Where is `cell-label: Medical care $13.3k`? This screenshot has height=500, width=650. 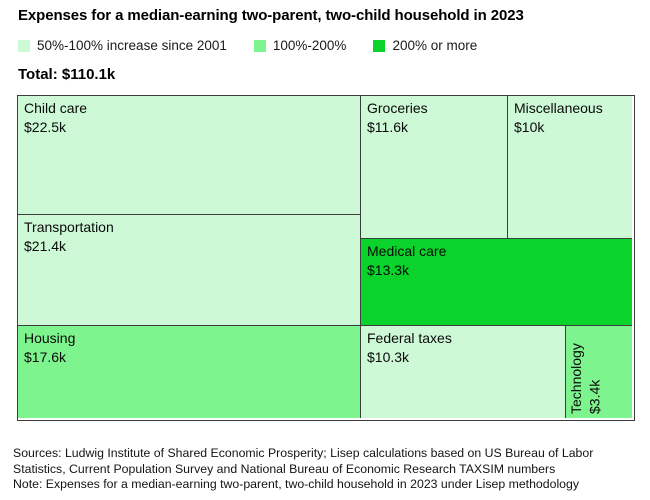 cell-label: Medical care $13.3k is located at coordinates (496, 259).